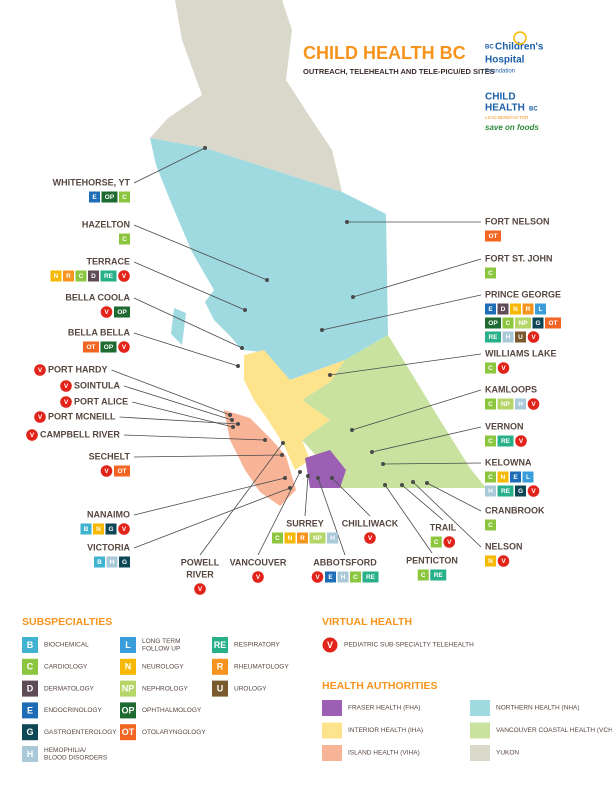  I want to click on site: CRANBROOK C, so click(515, 518).